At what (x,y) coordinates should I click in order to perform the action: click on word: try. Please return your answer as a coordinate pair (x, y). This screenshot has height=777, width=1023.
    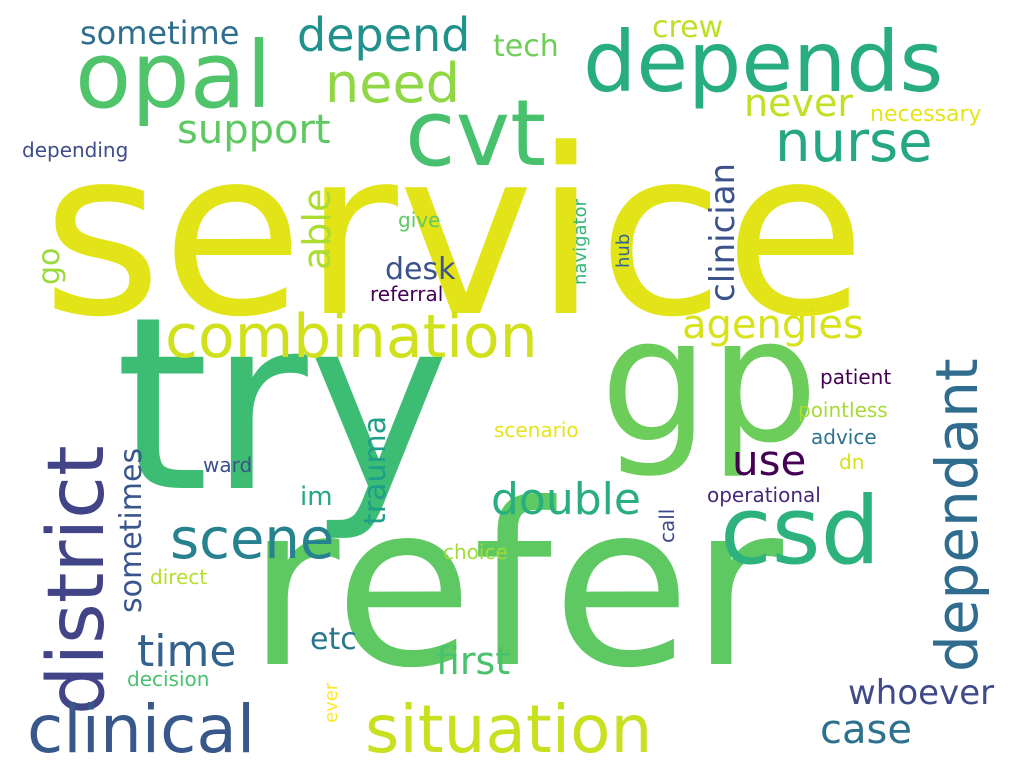
    Looking at the image, I should click on (282, 405).